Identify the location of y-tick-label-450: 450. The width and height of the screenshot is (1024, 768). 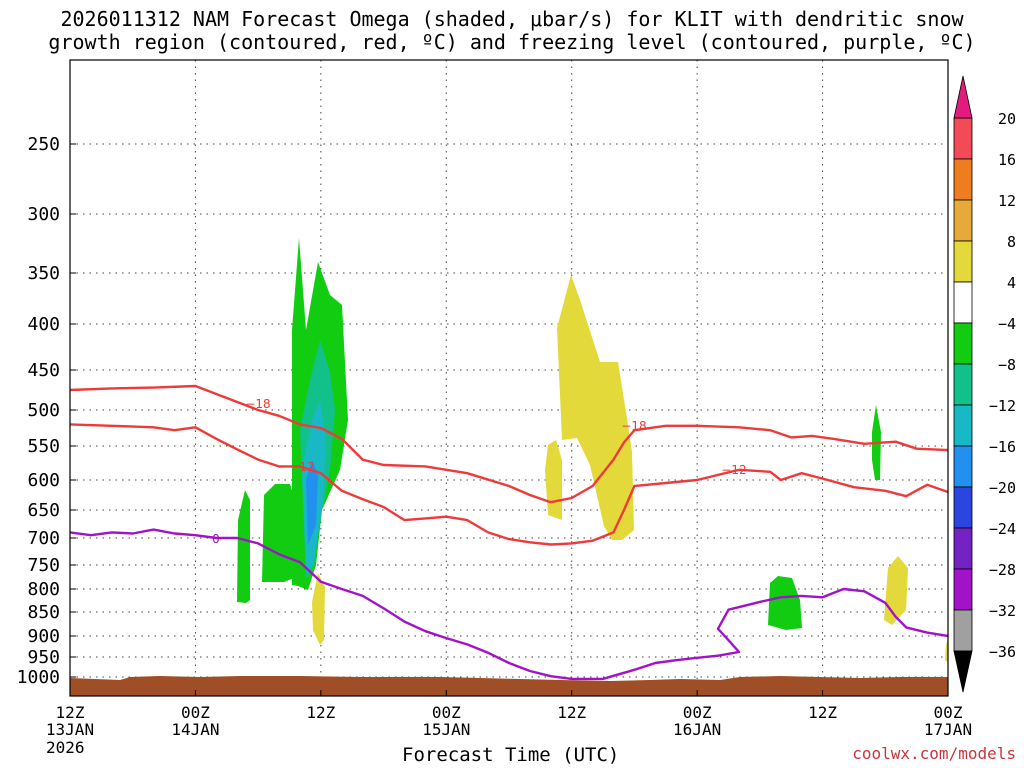
(43, 370).